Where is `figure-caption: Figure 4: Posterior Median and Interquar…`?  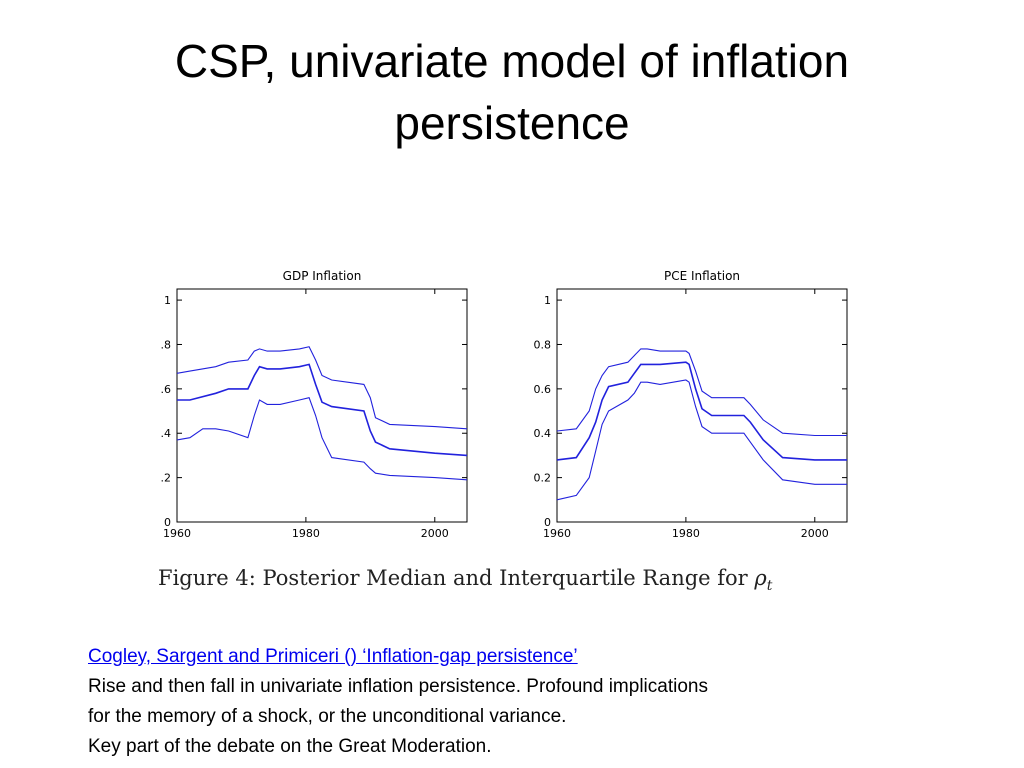 figure-caption: Figure 4: Posterior Median and Interquar… is located at coordinates (465, 580).